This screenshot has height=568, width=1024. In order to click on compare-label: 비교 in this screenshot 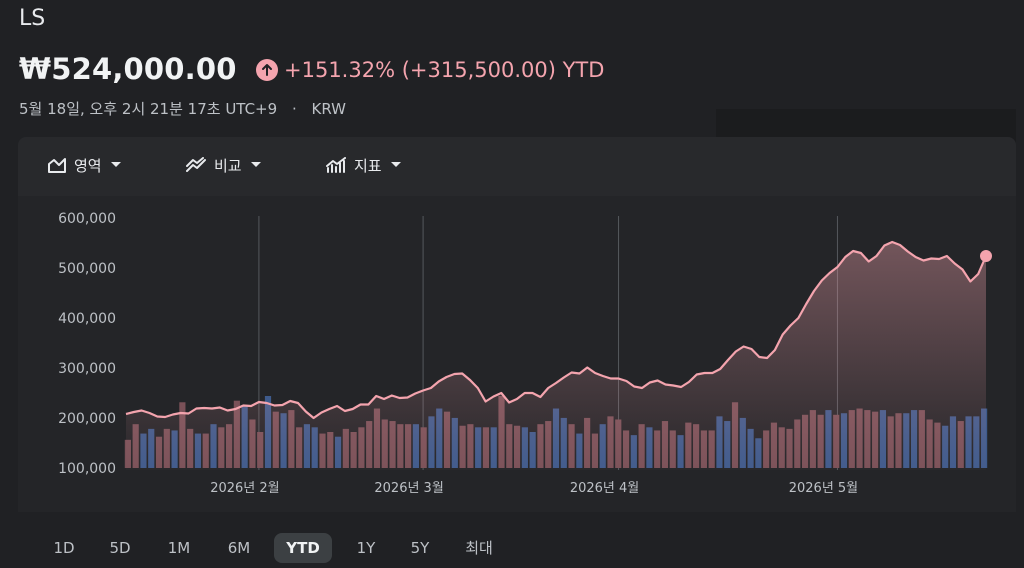, I will do `click(228, 165)`.